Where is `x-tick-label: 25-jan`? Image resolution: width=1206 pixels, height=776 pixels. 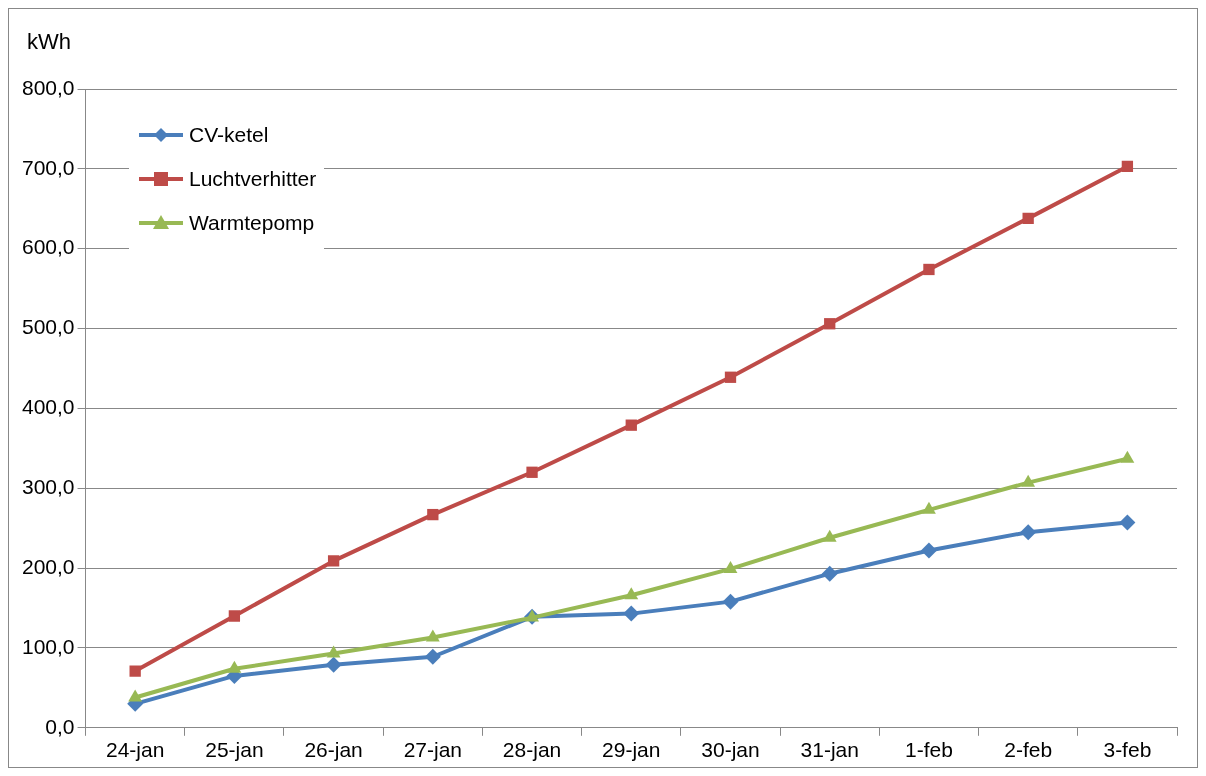 x-tick-label: 25-jan is located at coordinates (234, 750).